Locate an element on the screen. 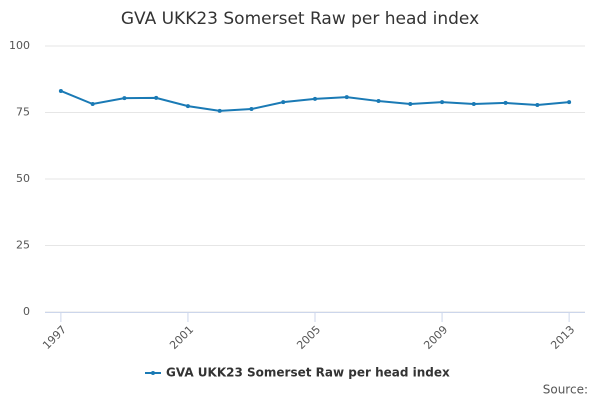 The width and height of the screenshot is (600, 400). y-tick-label: 75 is located at coordinates (23, 112).